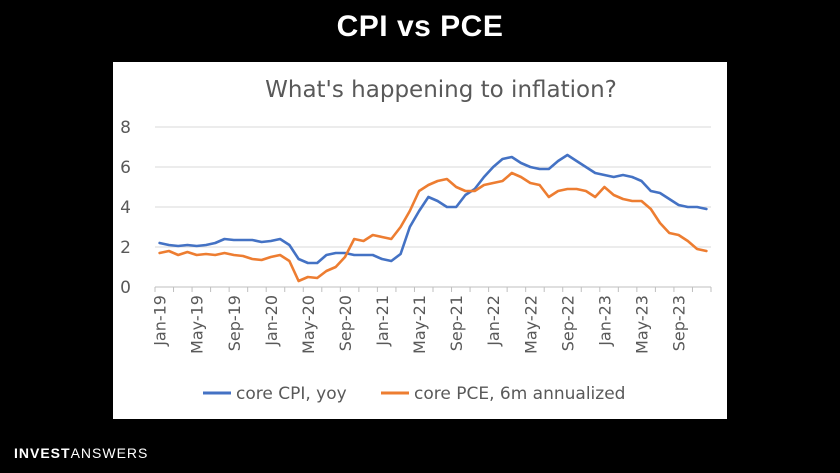 The height and width of the screenshot is (473, 840). I want to click on legend-label: core PCE, 6m annualized, so click(519, 394).